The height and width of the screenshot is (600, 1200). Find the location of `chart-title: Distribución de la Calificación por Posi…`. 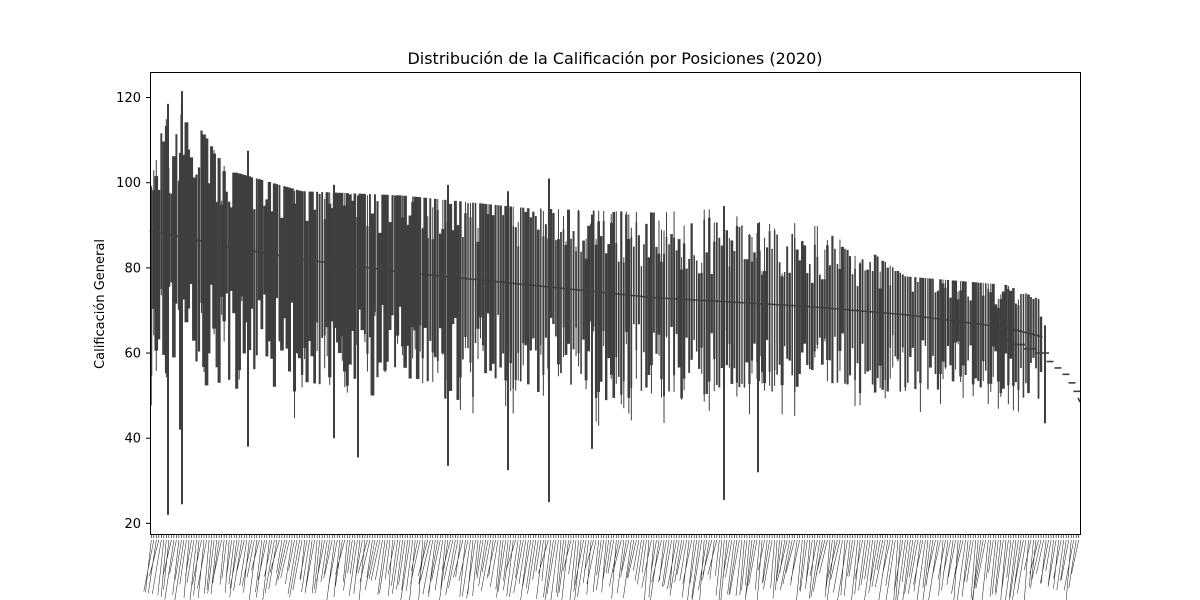

chart-title: Distribución de la Calificación por Posi… is located at coordinates (614, 58).